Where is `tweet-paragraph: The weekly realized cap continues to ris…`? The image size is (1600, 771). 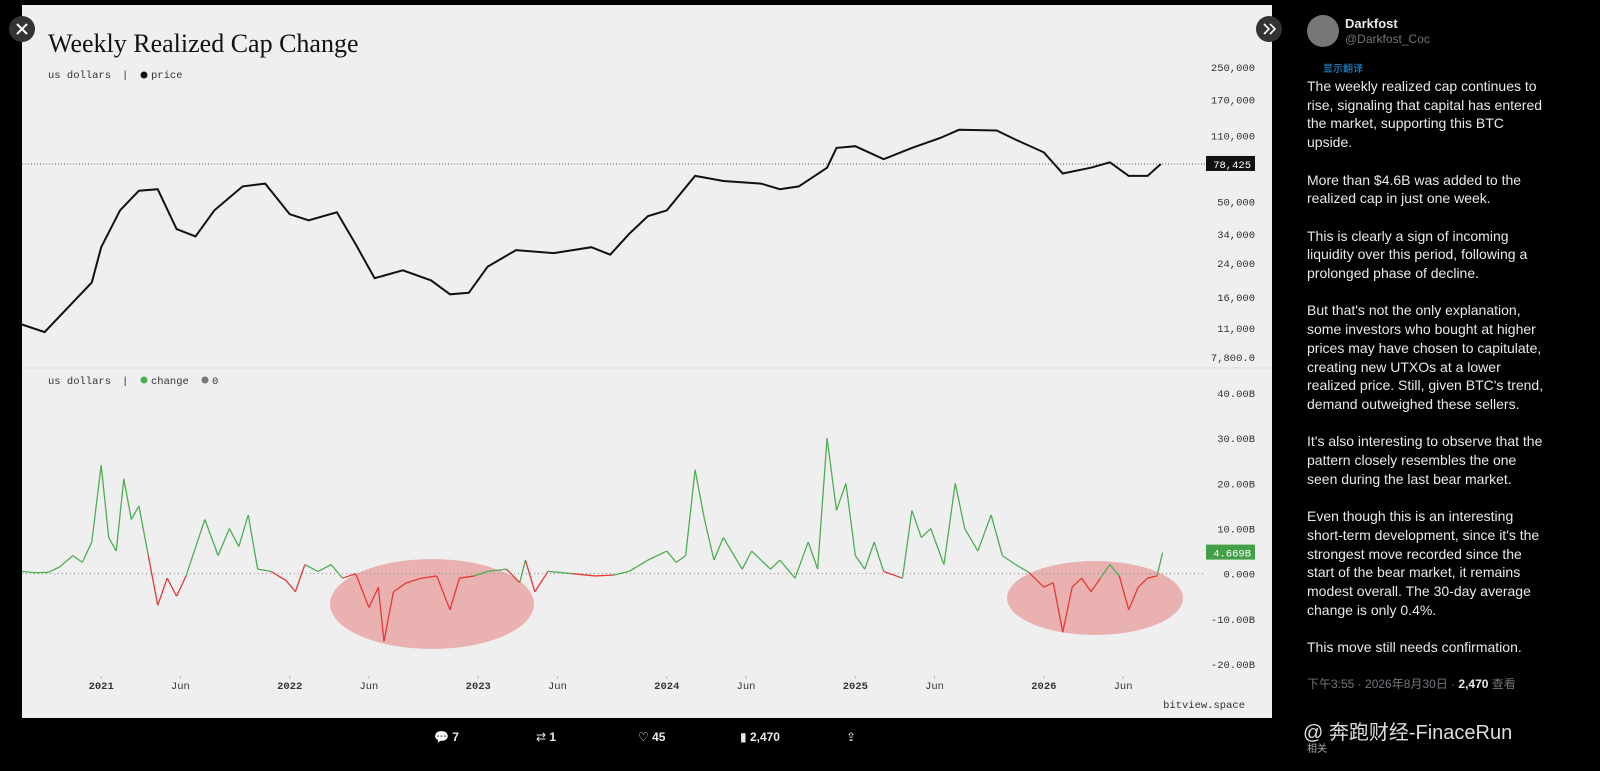 tweet-paragraph: The weekly realized cap continues to ris… is located at coordinates (1425, 114).